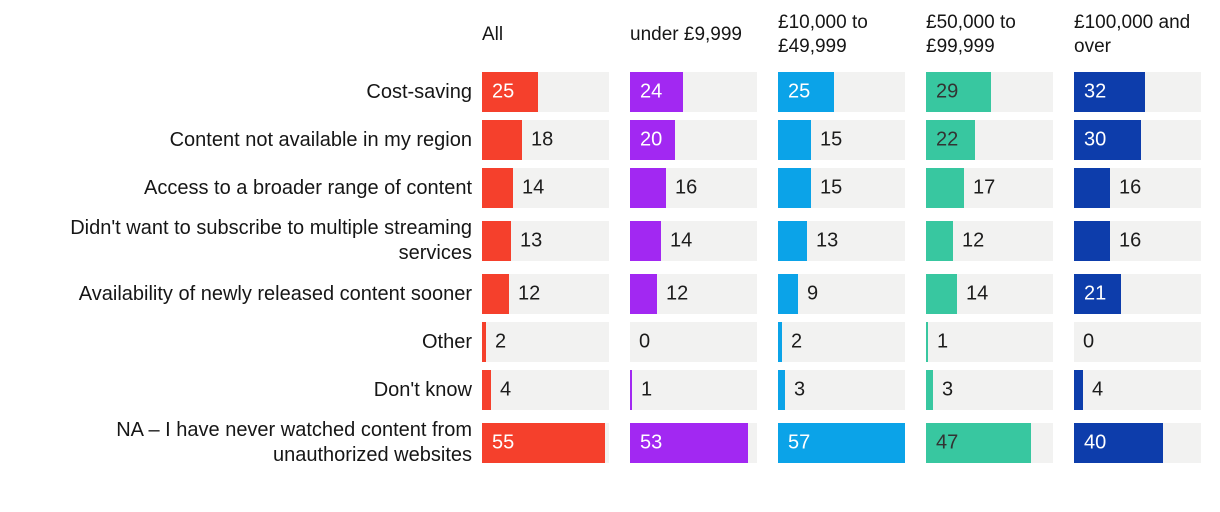 This screenshot has height=512, width=1220. What do you see at coordinates (1095, 91) in the screenshot?
I see `bar-value: 32` at bounding box center [1095, 91].